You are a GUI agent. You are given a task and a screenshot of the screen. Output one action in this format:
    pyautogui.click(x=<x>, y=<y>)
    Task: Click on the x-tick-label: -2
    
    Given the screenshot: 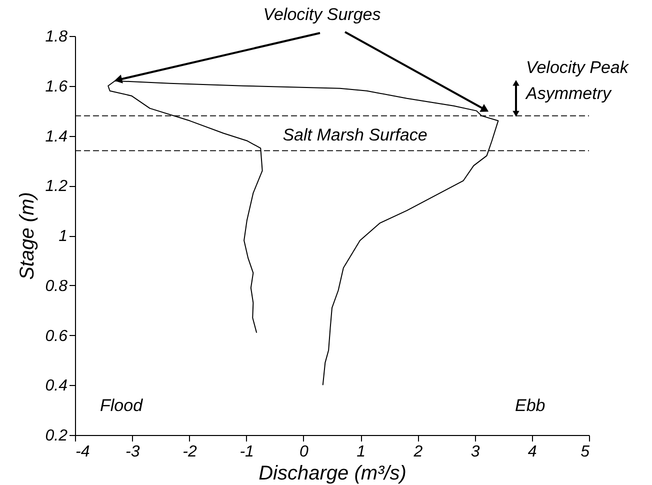 What is the action you would take?
    pyautogui.click(x=189, y=452)
    